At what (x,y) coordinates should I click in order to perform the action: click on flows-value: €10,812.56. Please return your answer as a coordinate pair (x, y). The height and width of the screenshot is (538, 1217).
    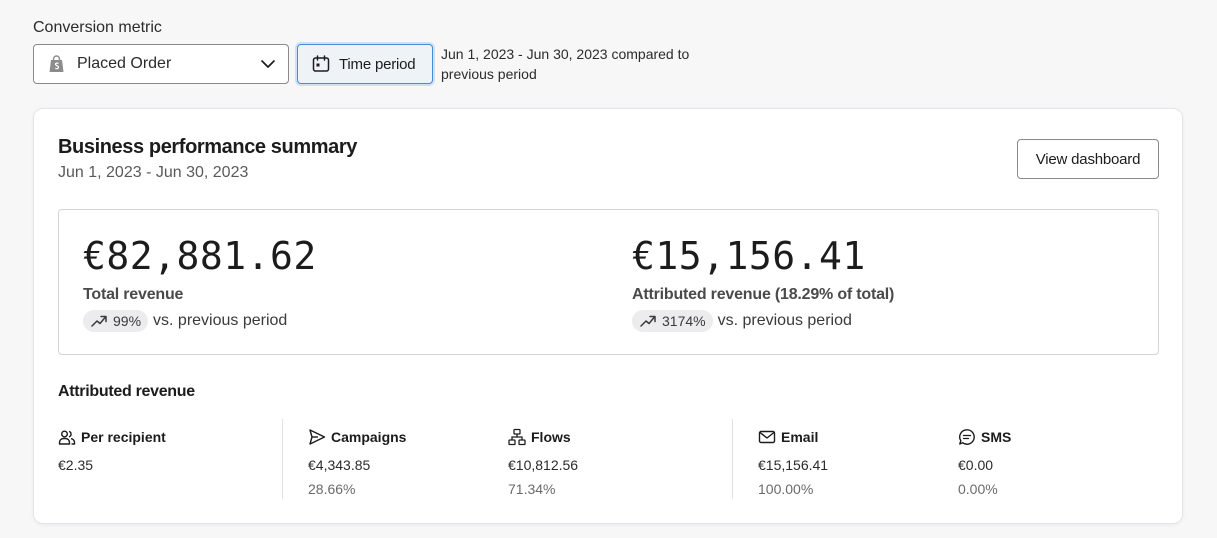
    Looking at the image, I should click on (543, 465).